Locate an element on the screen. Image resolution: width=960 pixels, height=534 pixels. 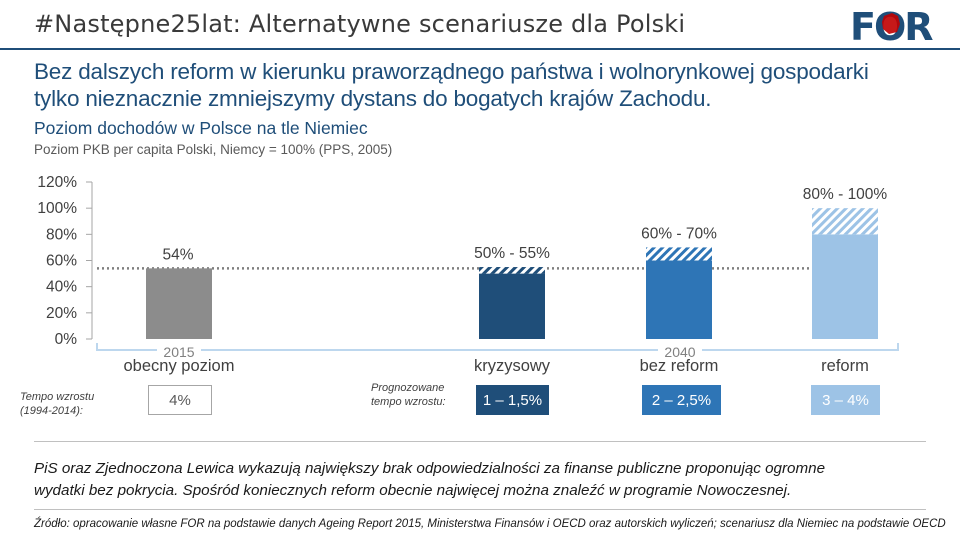
forecast-growth-label-line-1: Prognozowane is located at coordinates (408, 388).